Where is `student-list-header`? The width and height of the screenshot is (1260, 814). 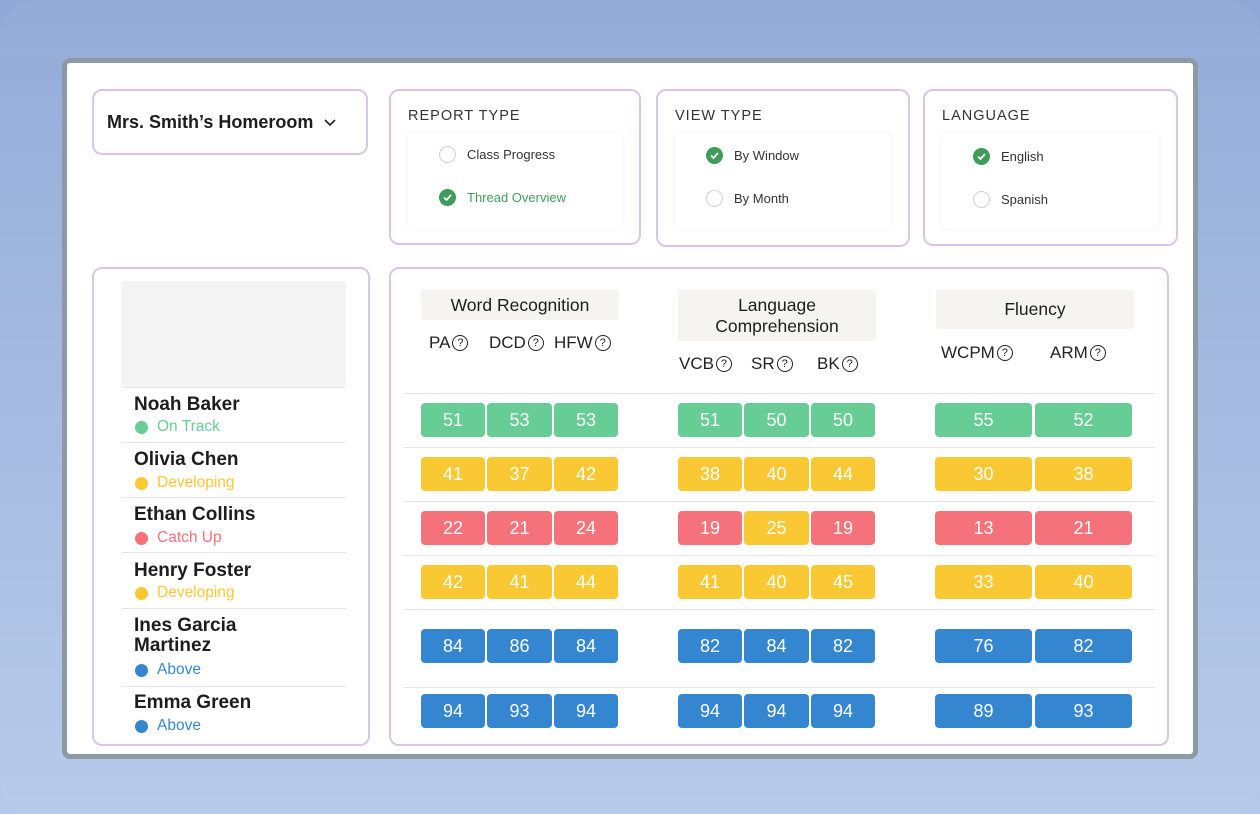 student-list-header is located at coordinates (233, 334).